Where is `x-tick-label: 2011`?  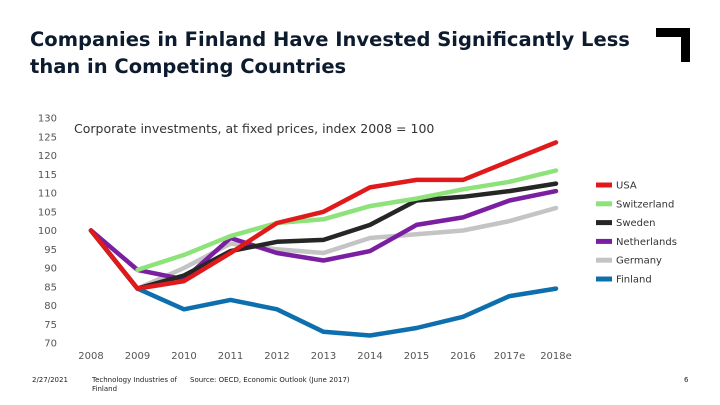 x-tick-label: 2011 is located at coordinates (230, 356).